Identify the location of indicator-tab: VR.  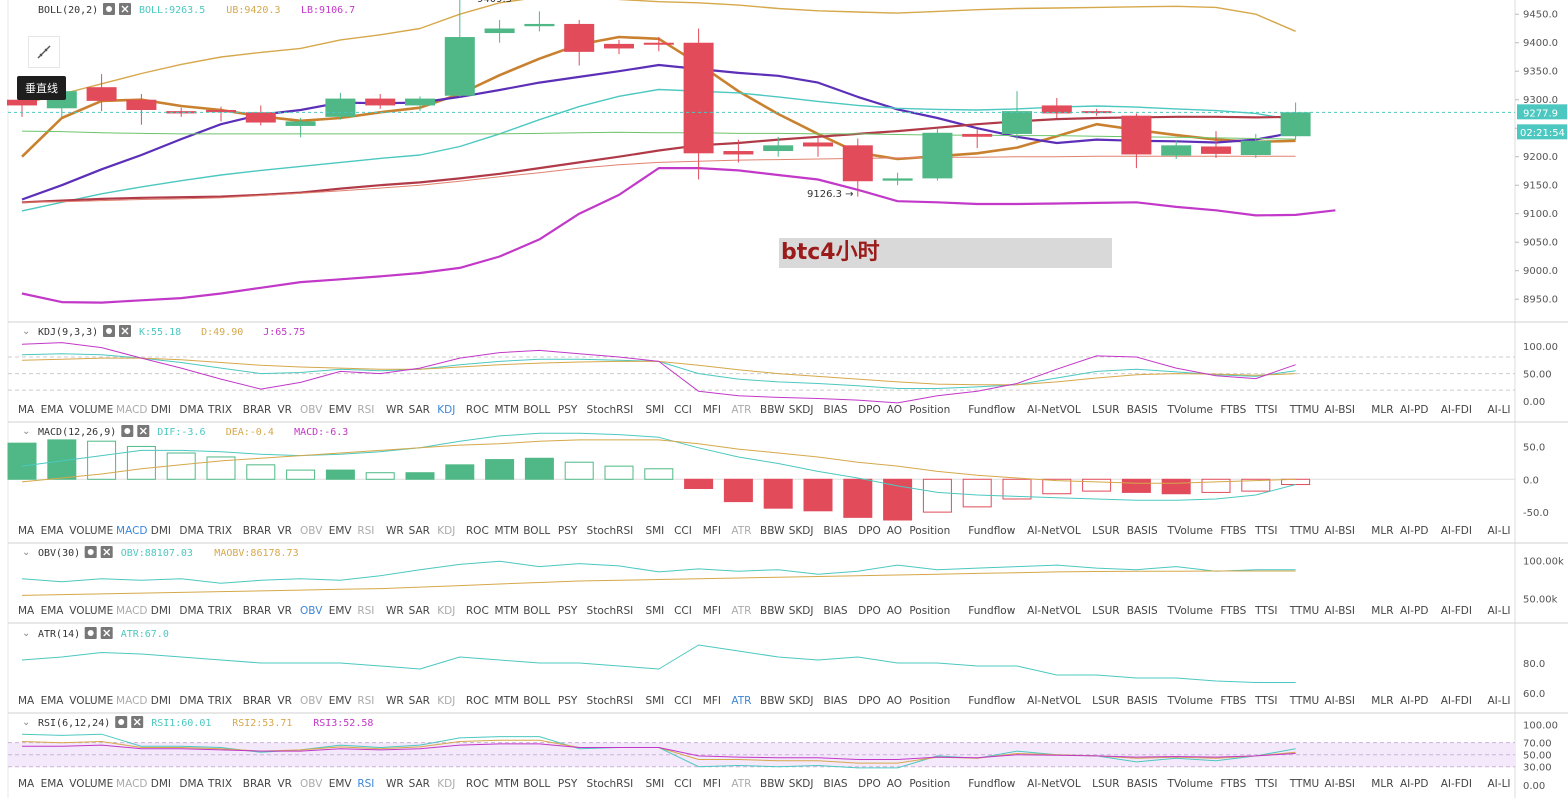
(284, 701).